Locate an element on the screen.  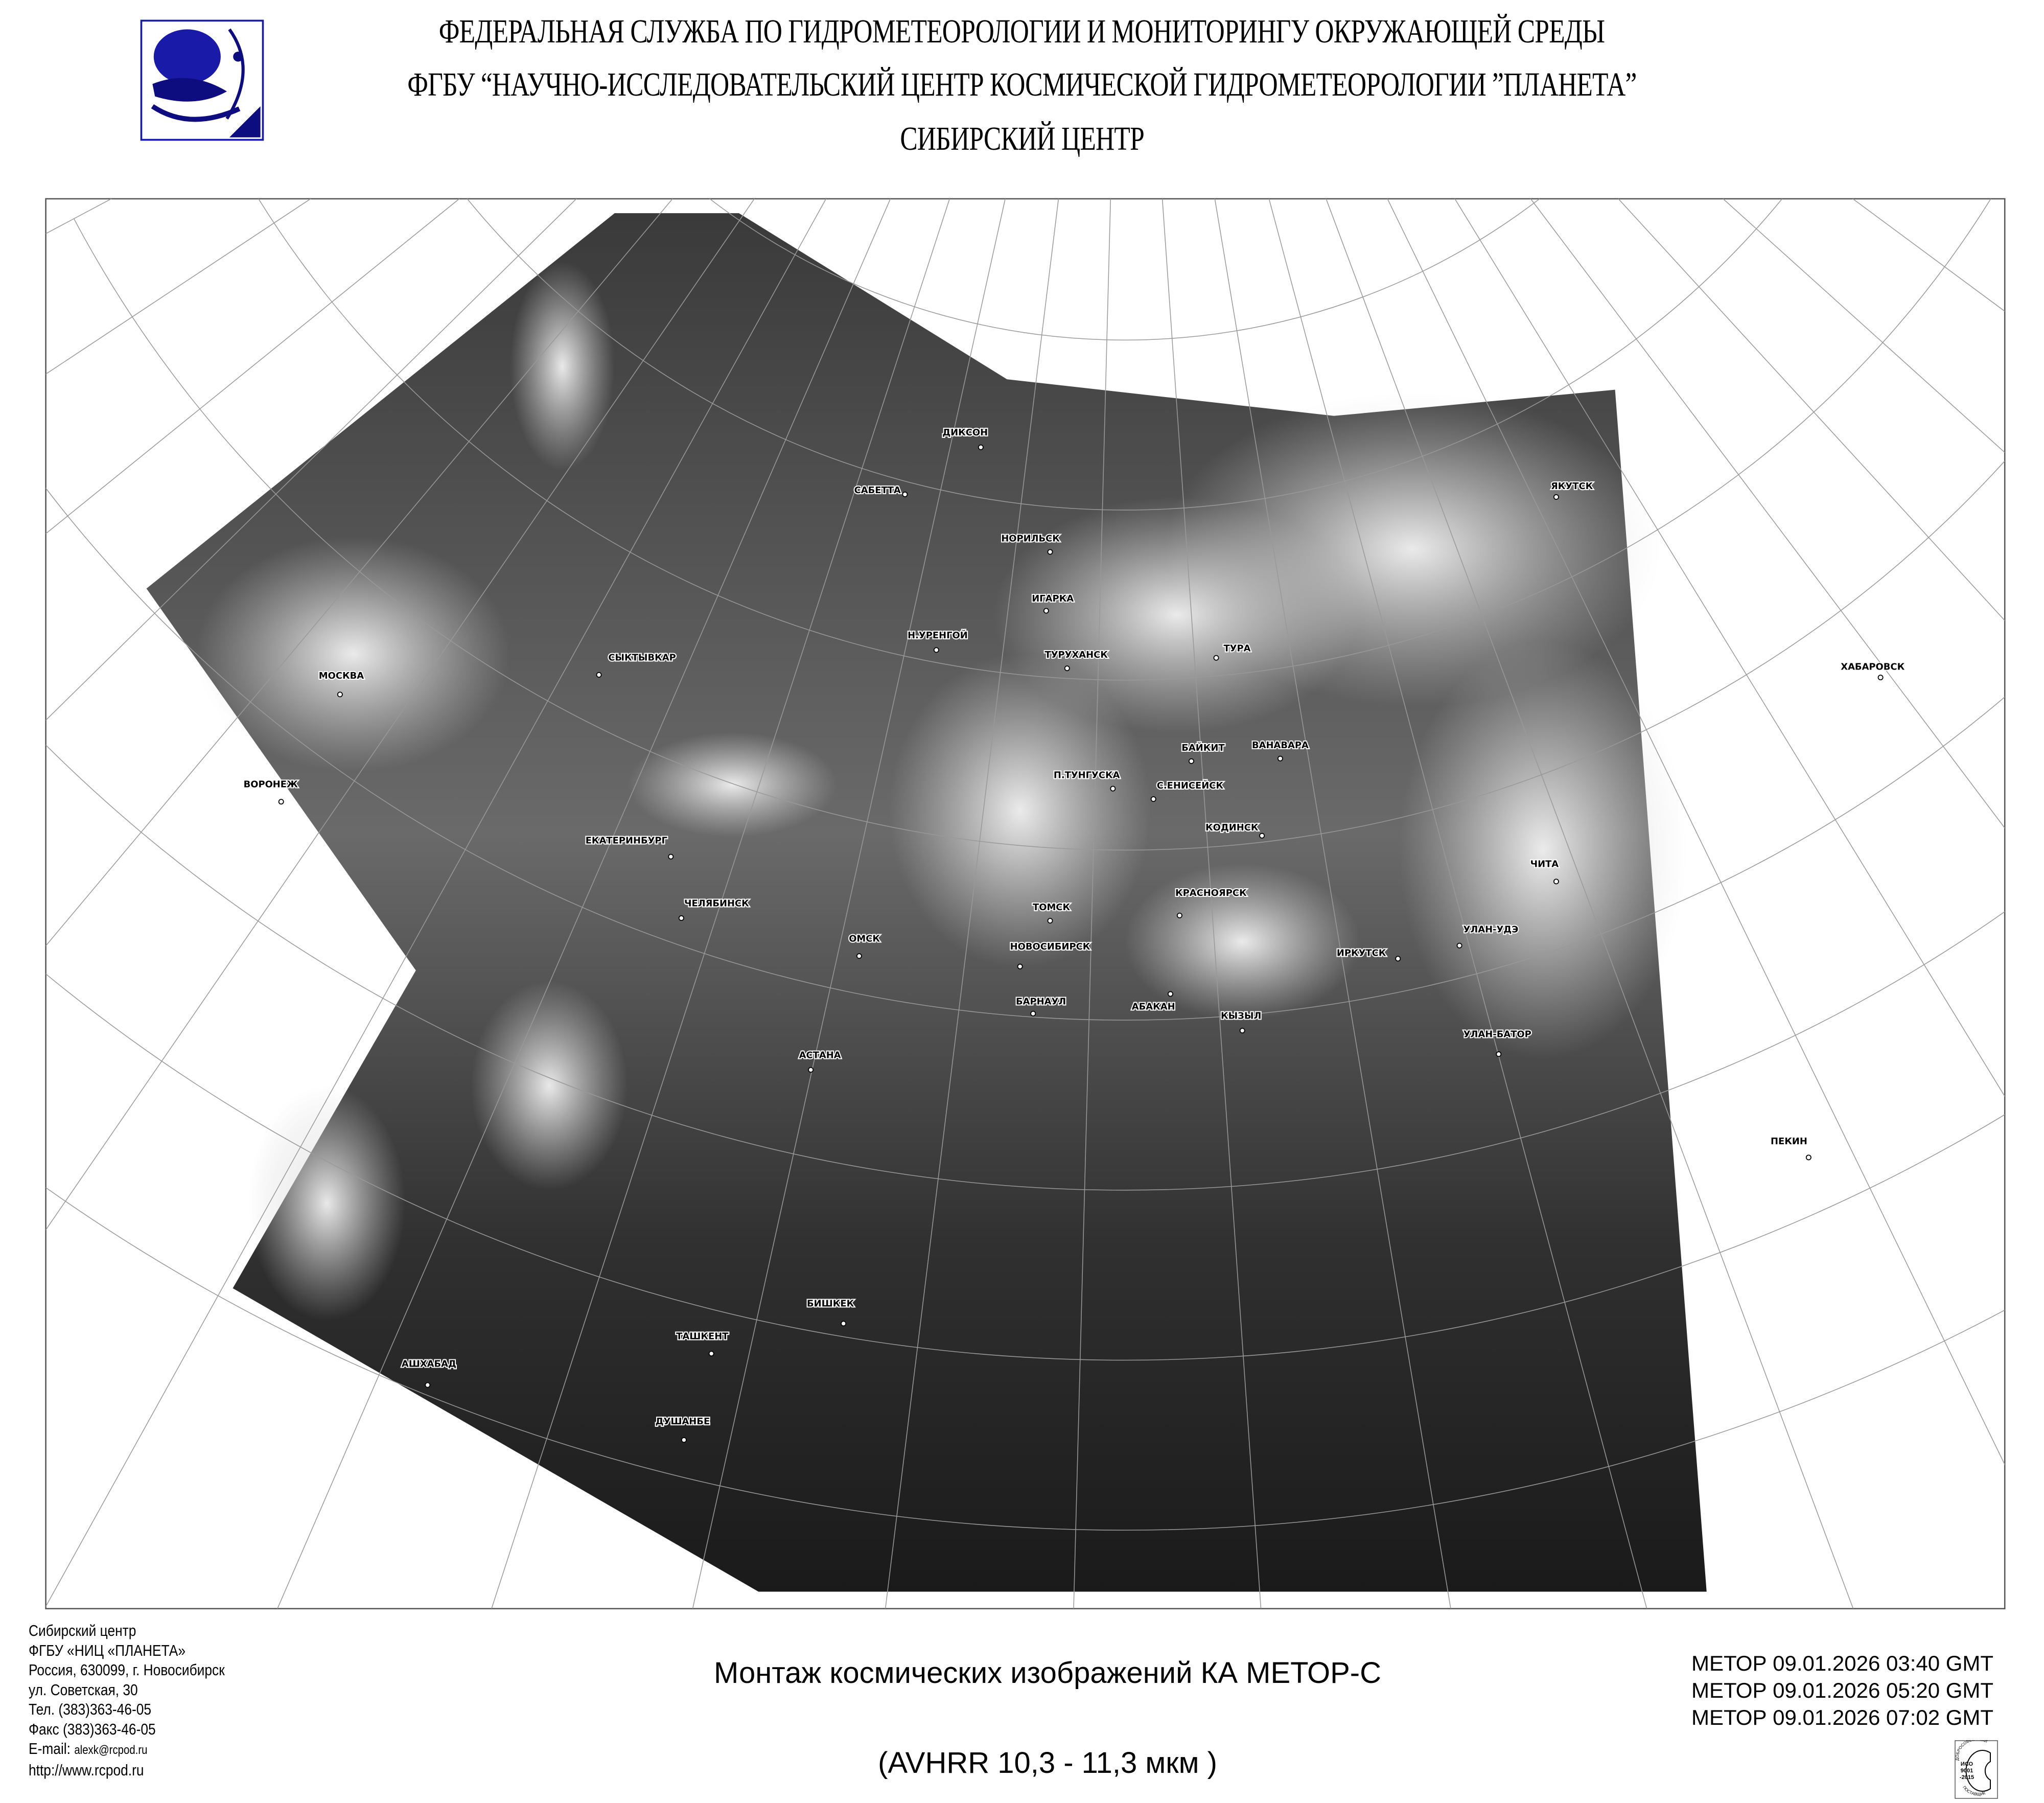
city-label: НОРИЛЬСК is located at coordinates (1030, 538).